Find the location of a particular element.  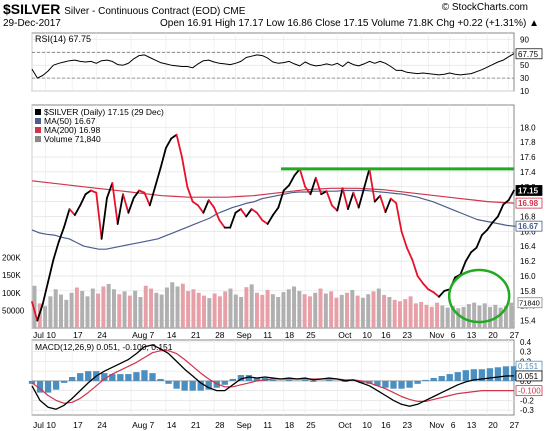

rsi-tick-label: 50 is located at coordinates (524, 65).